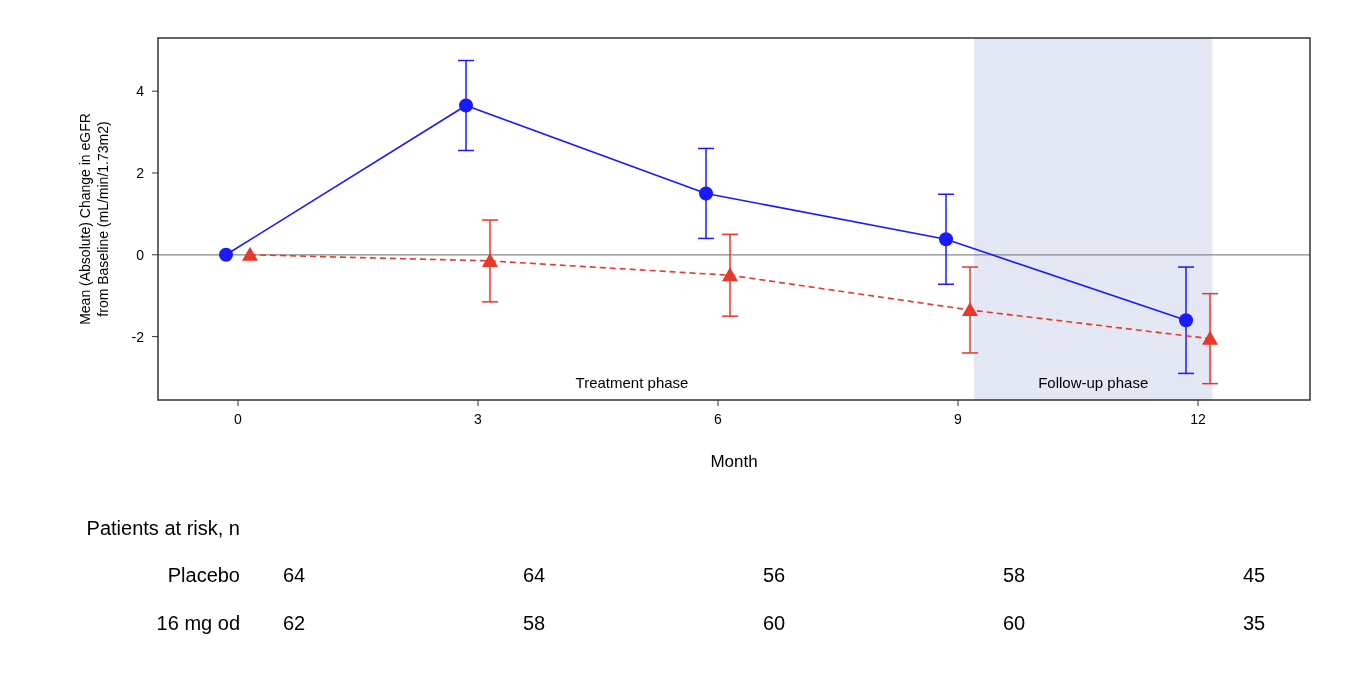 The image size is (1352, 674). Describe the element at coordinates (238, 419) in the screenshot. I see `x-tick-label: 0` at that location.